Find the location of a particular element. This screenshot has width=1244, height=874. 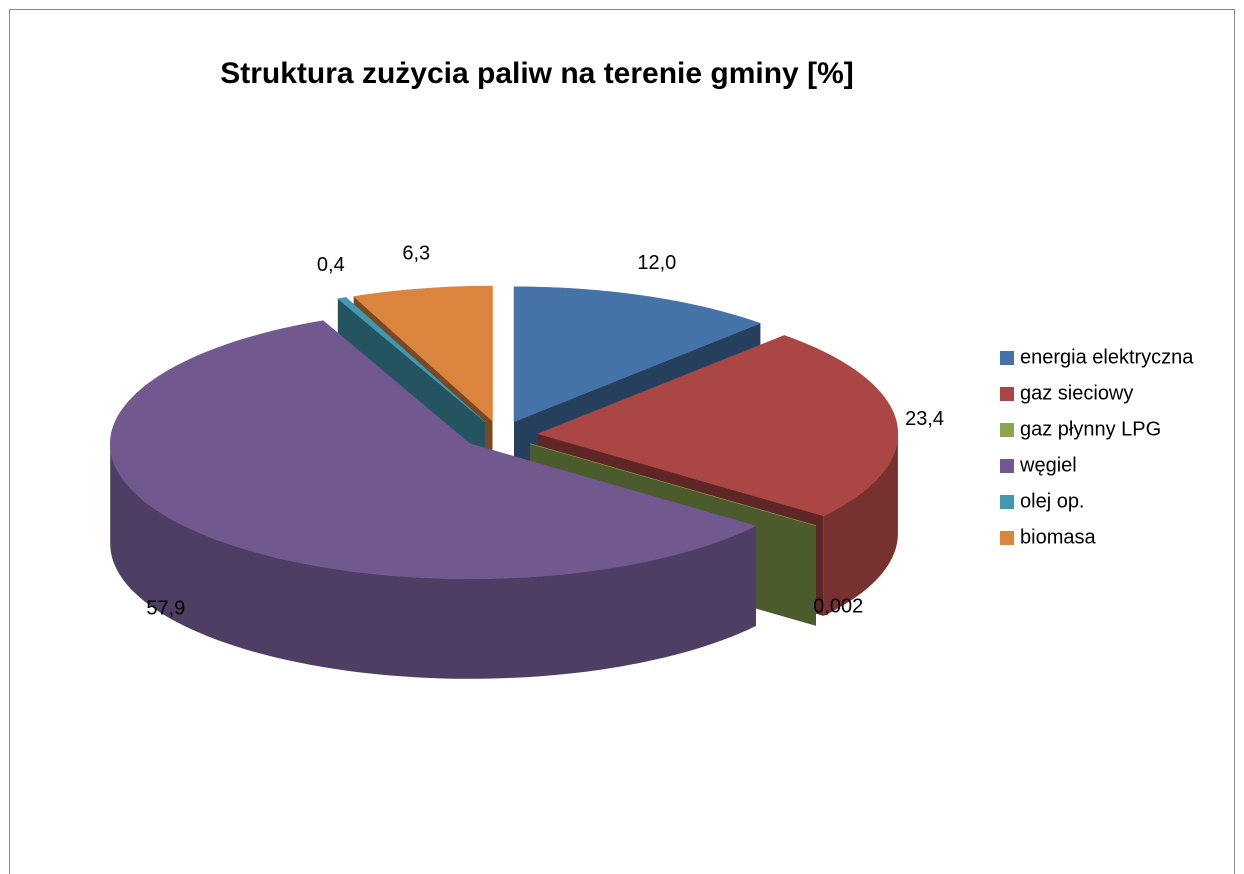

data-label: 6,3 is located at coordinates (416, 254).